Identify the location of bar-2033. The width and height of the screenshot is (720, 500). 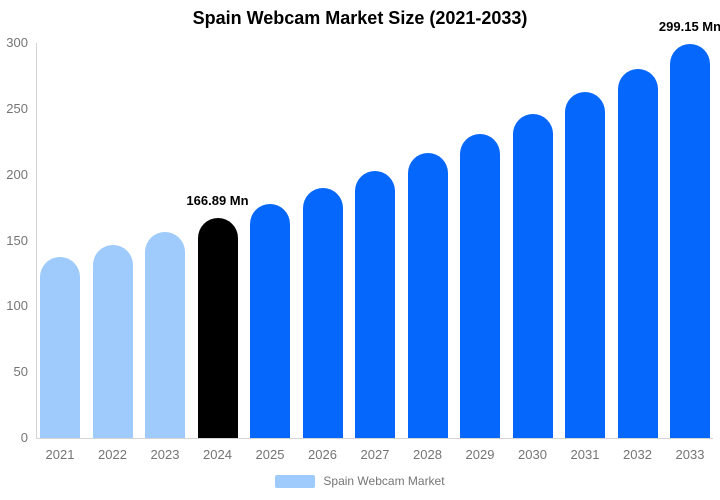
(690, 241).